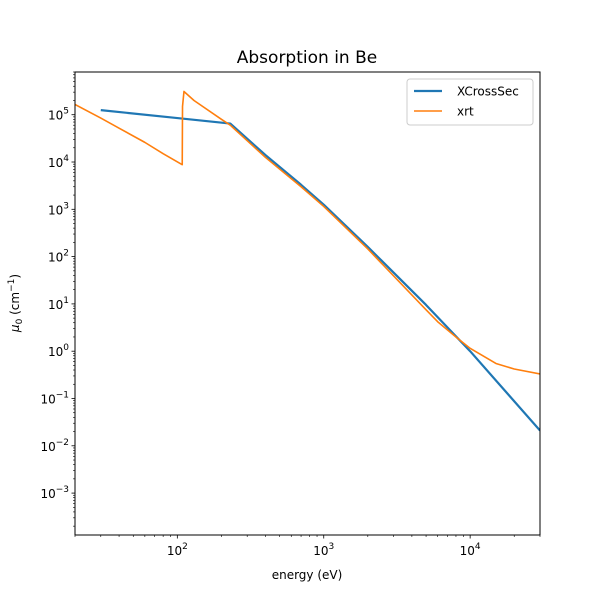  What do you see at coordinates (307, 546) in the screenshot?
I see `x-axis-ticks: 10² 10³ 10⁴` at bounding box center [307, 546].